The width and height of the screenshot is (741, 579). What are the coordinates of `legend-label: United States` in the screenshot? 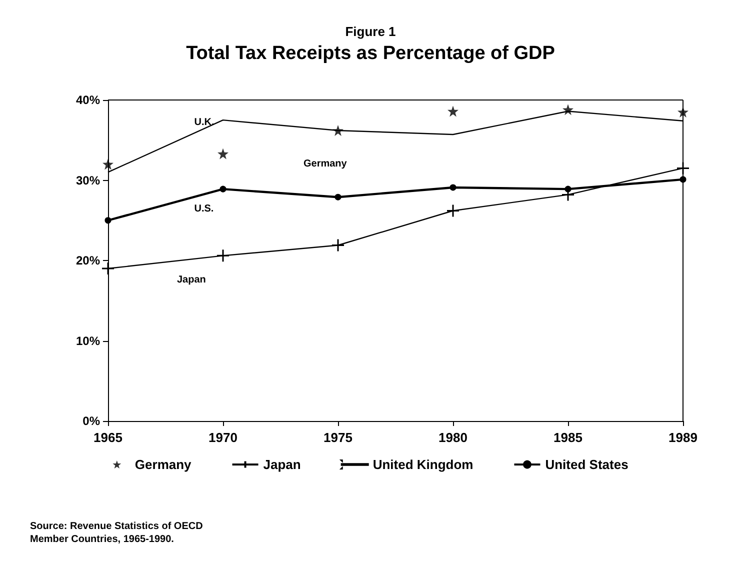 It's located at (586, 464).